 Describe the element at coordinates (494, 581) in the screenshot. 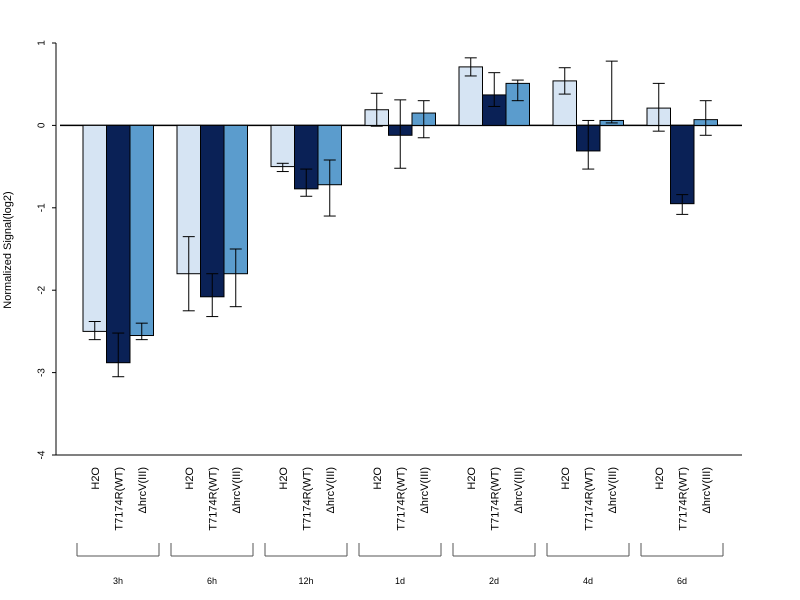

I see `group-label: 2d` at that location.